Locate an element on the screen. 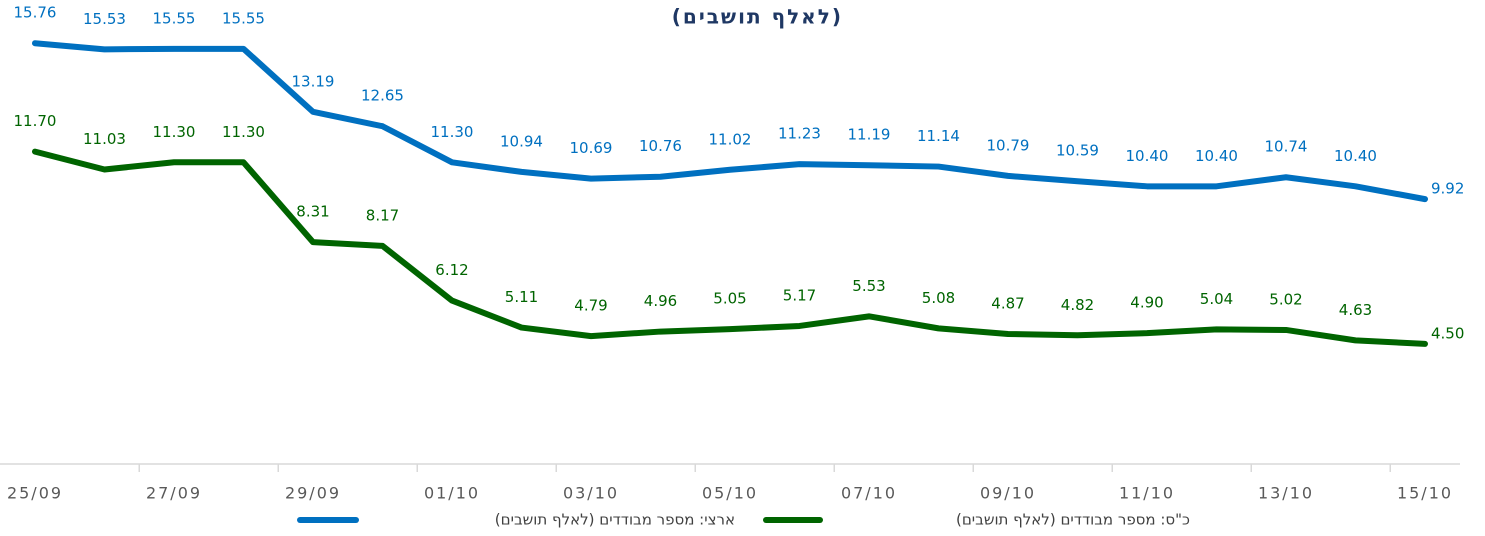  x-tick-label: 27/09 is located at coordinates (174, 493).